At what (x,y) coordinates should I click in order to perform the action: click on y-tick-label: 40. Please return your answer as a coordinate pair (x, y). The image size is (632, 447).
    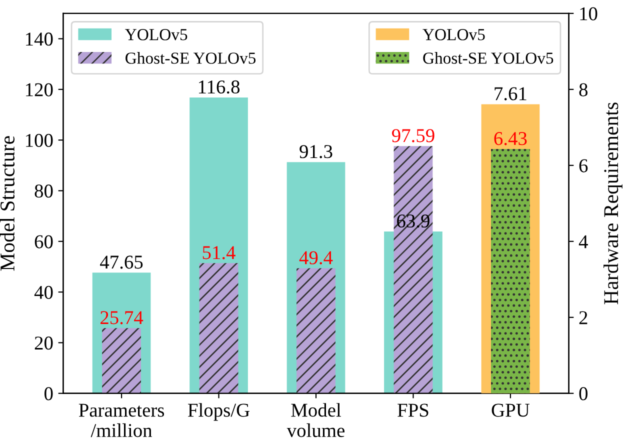
    Looking at the image, I should click on (43, 292).